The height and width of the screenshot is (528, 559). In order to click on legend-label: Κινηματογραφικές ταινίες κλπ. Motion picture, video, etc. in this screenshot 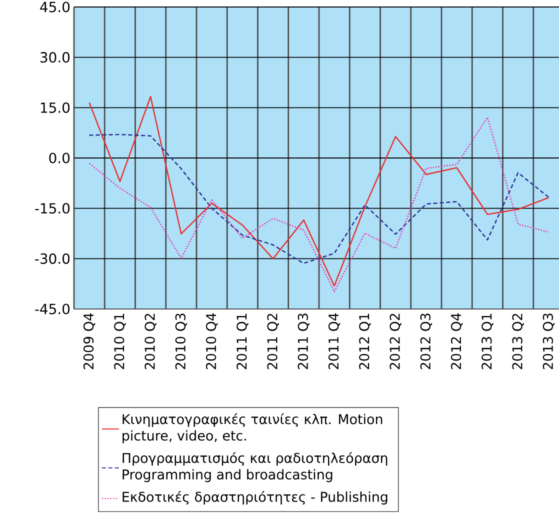, I will do `click(252, 428)`.